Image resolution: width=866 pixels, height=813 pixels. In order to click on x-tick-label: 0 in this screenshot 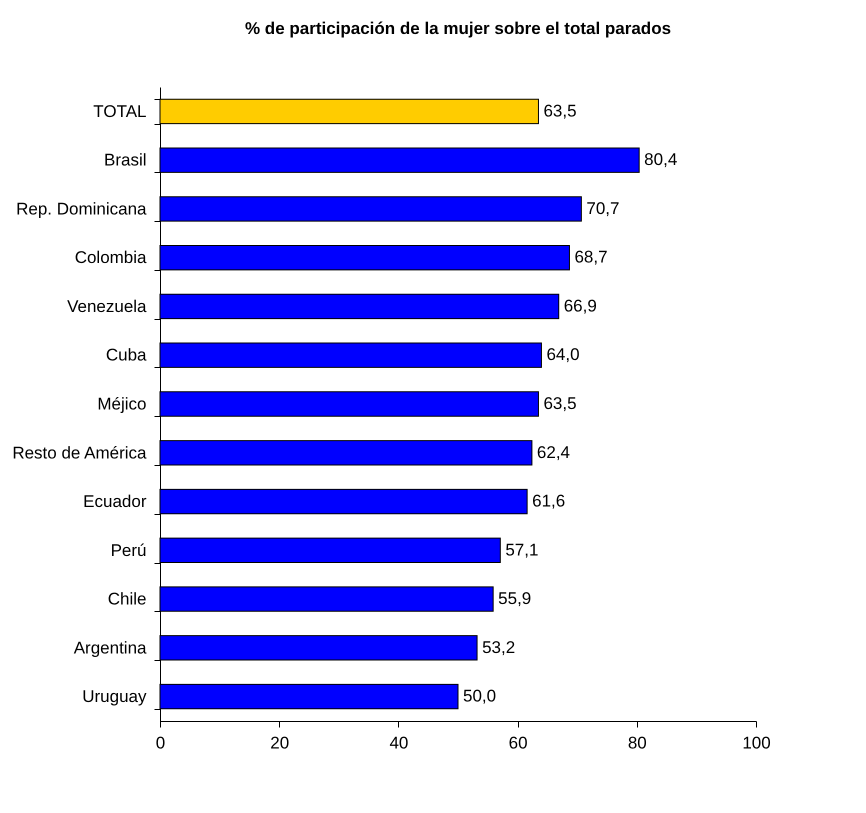, I will do `click(161, 743)`.